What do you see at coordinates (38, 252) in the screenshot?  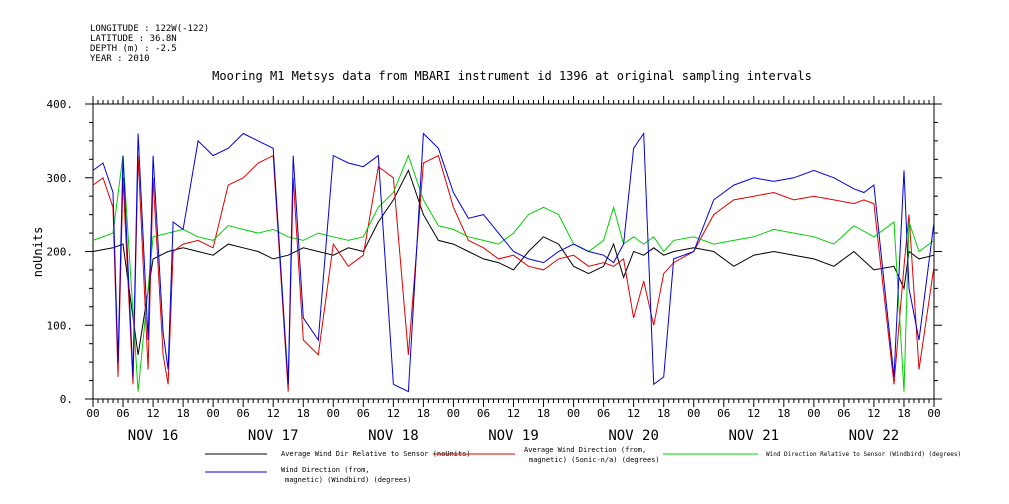 I see `y-axis-label: noUnits` at bounding box center [38, 252].